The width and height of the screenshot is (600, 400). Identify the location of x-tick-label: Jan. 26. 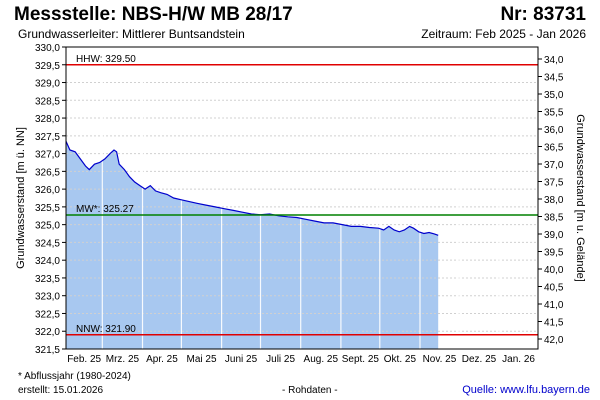
(518, 359).